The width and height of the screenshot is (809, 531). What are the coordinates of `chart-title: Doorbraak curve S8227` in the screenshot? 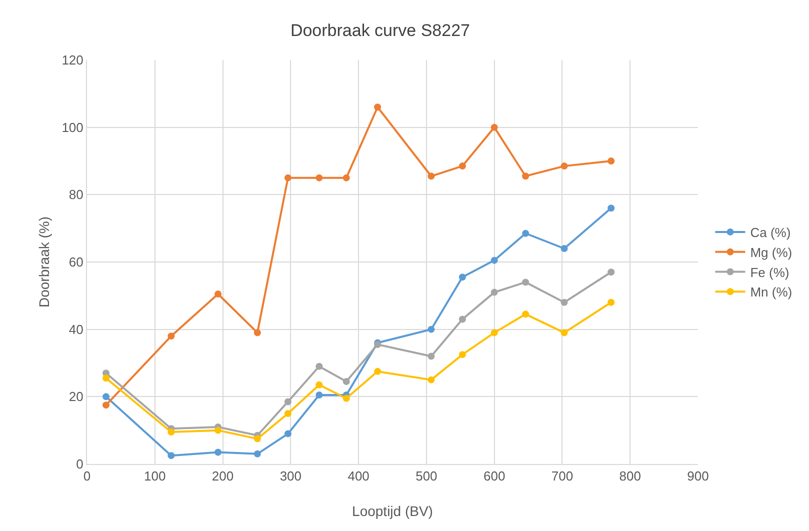 It's located at (380, 30).